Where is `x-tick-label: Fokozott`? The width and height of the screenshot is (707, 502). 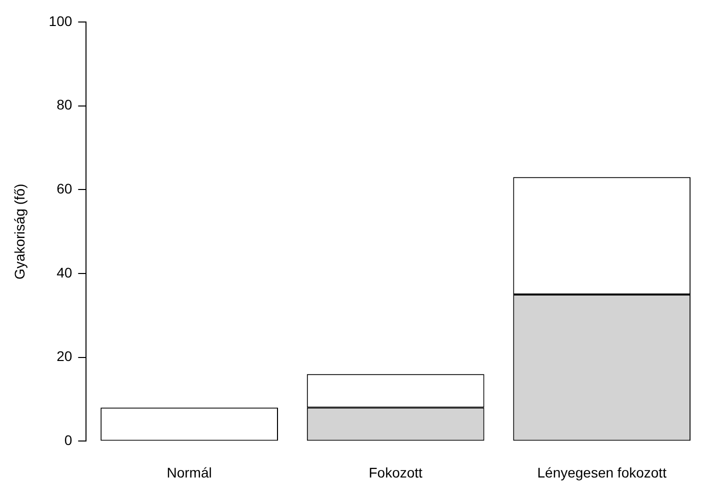 x-tick-label: Fokozott is located at coordinates (395, 472).